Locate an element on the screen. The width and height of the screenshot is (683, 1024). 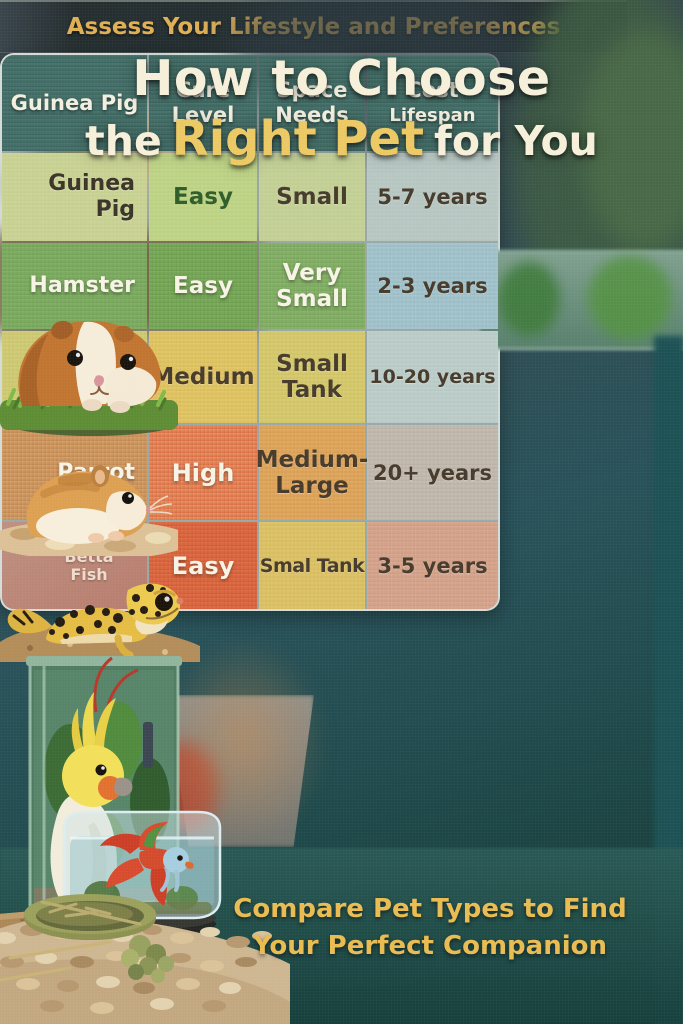
row-parrot-lifespan: 20+ years is located at coordinates (432, 472).